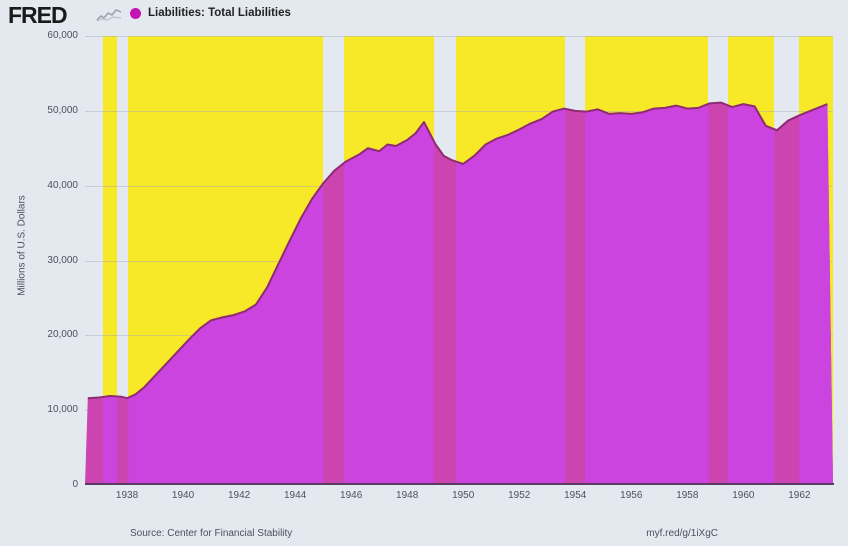 The image size is (848, 546). Describe the element at coordinates (575, 495) in the screenshot. I see `x-axis-tick-label: 1954` at that location.